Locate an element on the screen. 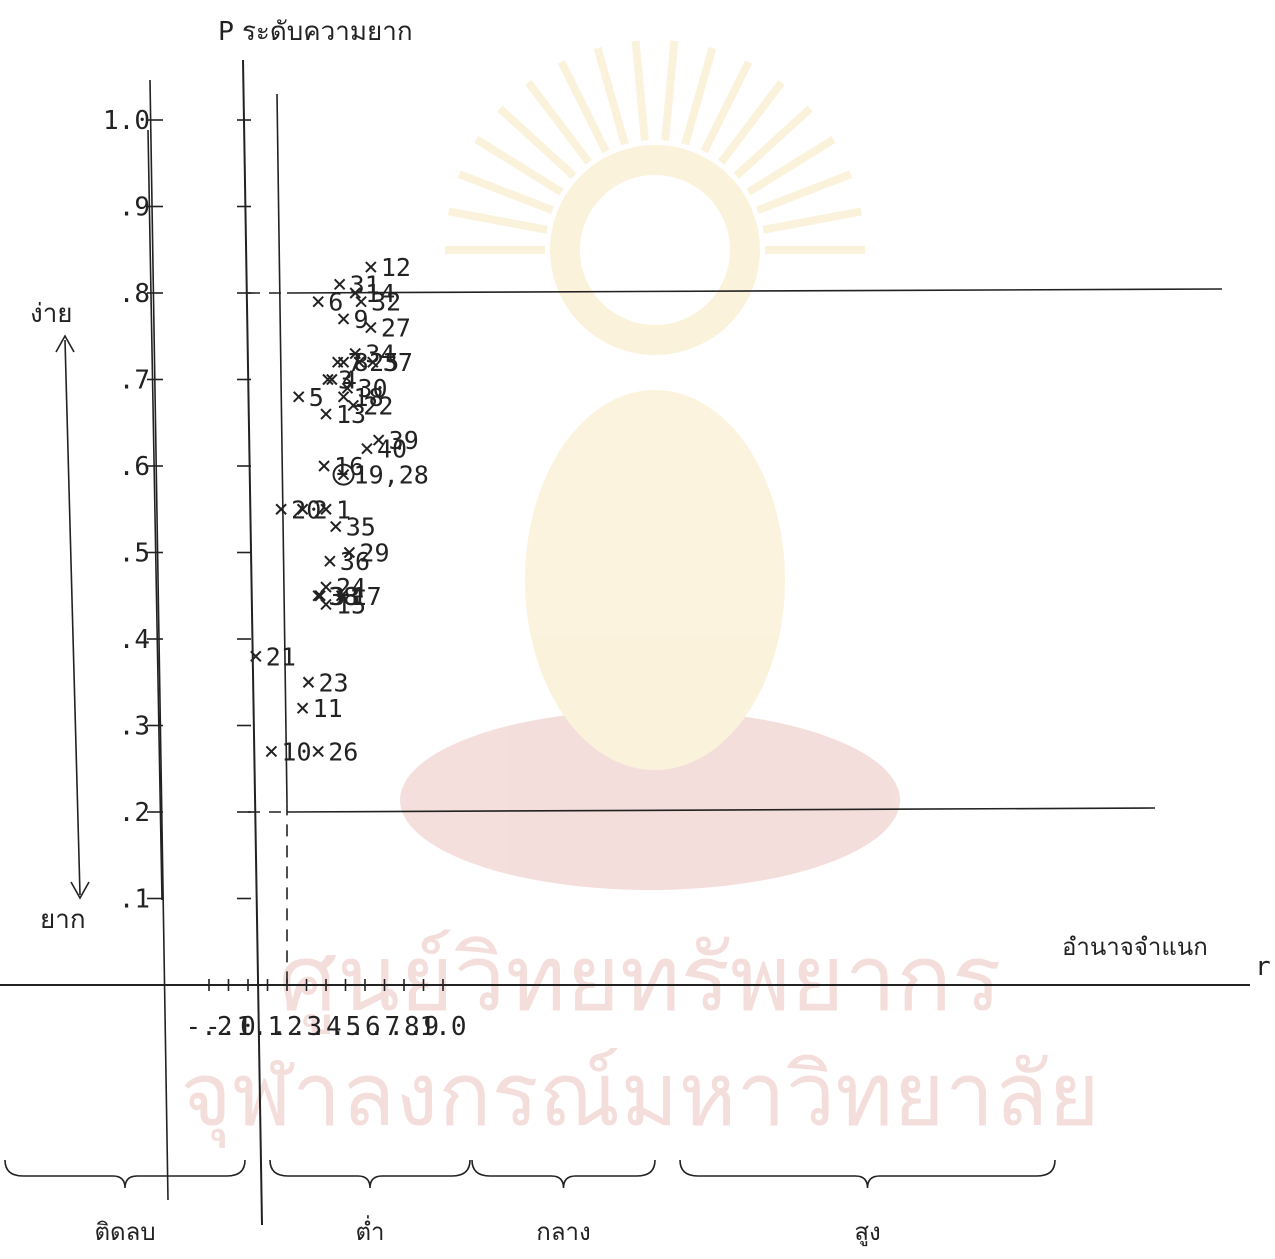 Image resolution: width=1275 pixels, height=1259 pixels. point-label: 24 is located at coordinates (351, 587).